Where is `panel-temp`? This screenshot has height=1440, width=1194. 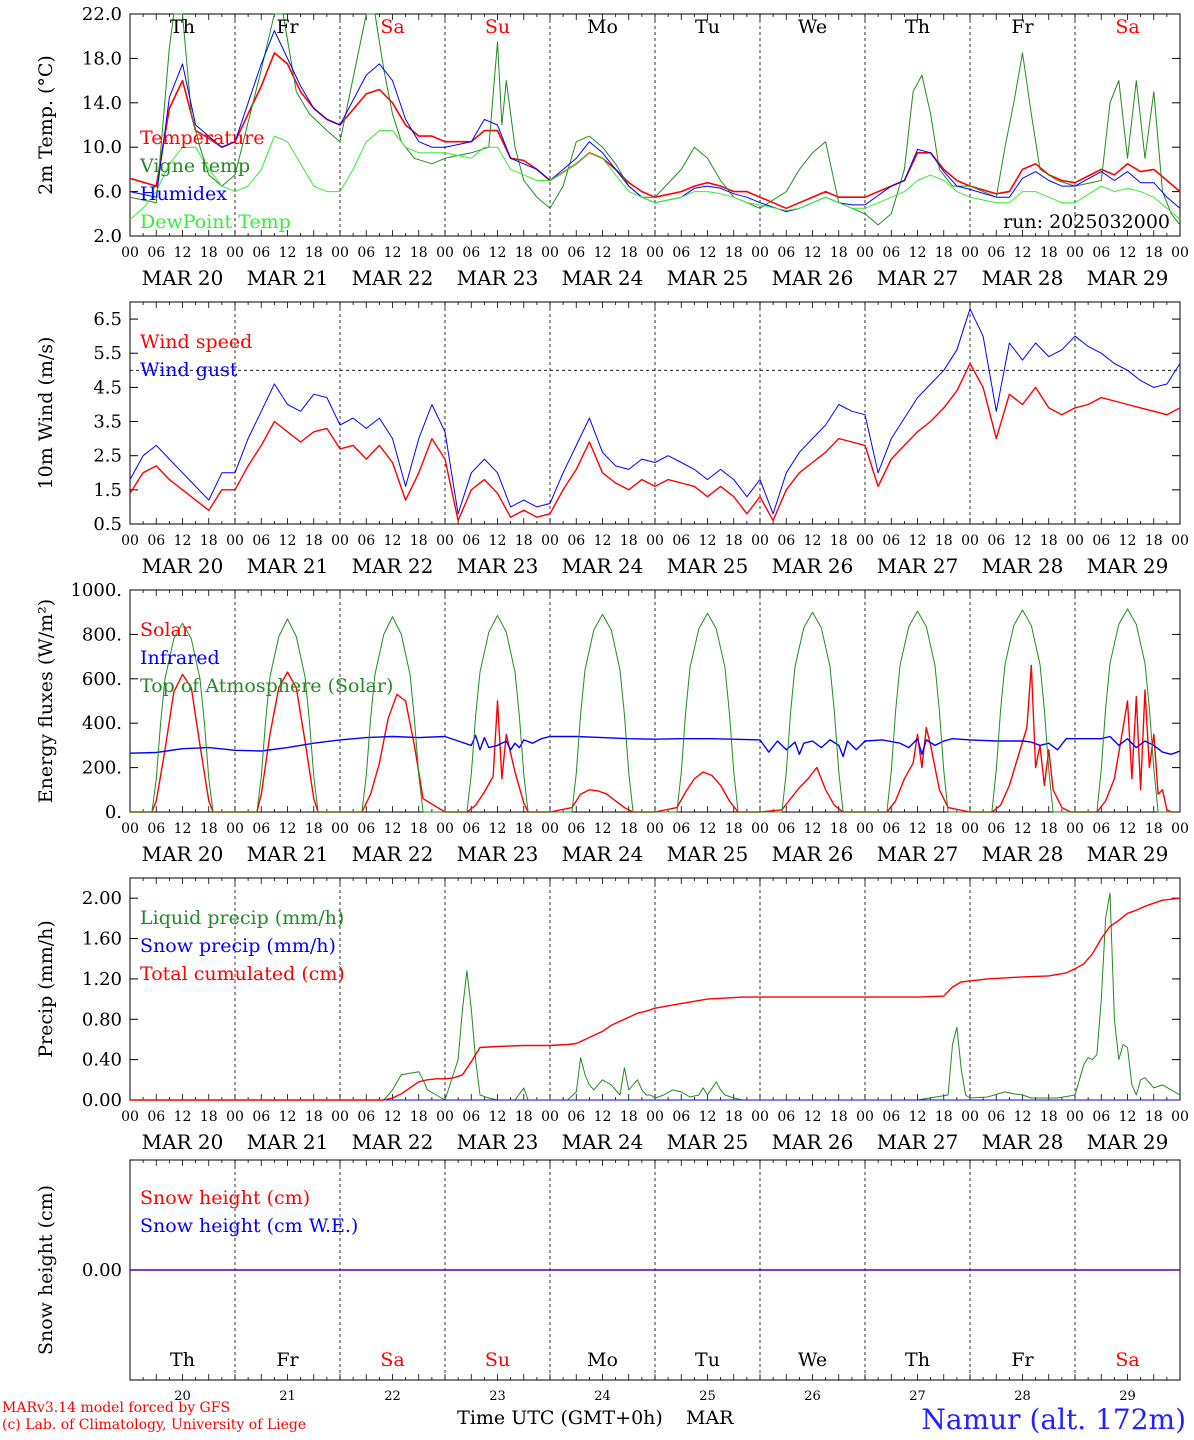 panel-temp is located at coordinates (655, 125).